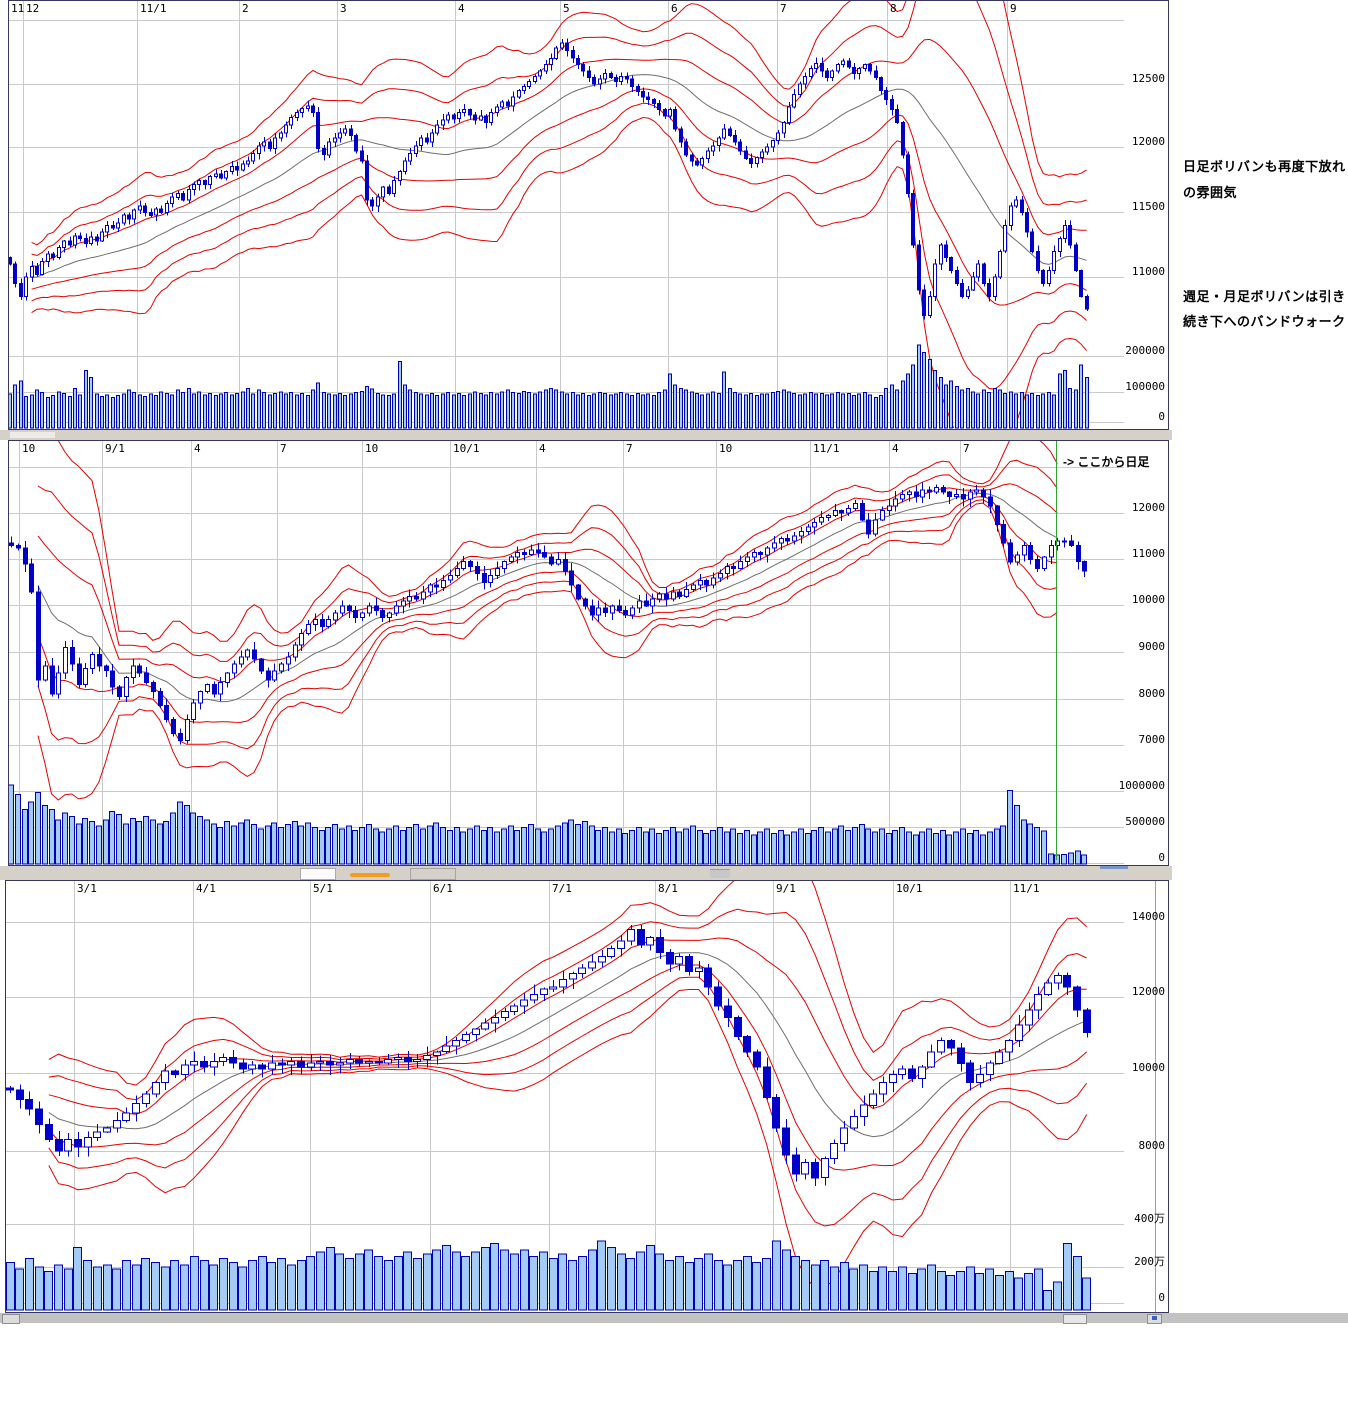  Describe the element at coordinates (1102, 650) in the screenshot. I see `daily-start-marker: -> ここから日足` at that location.